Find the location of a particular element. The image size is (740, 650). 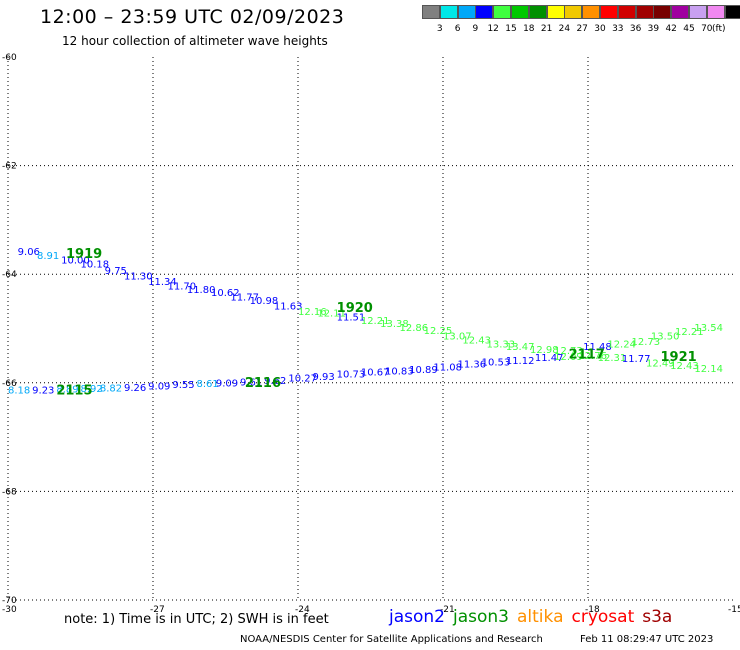

swh-value: 10.53 is located at coordinates (496, 362).